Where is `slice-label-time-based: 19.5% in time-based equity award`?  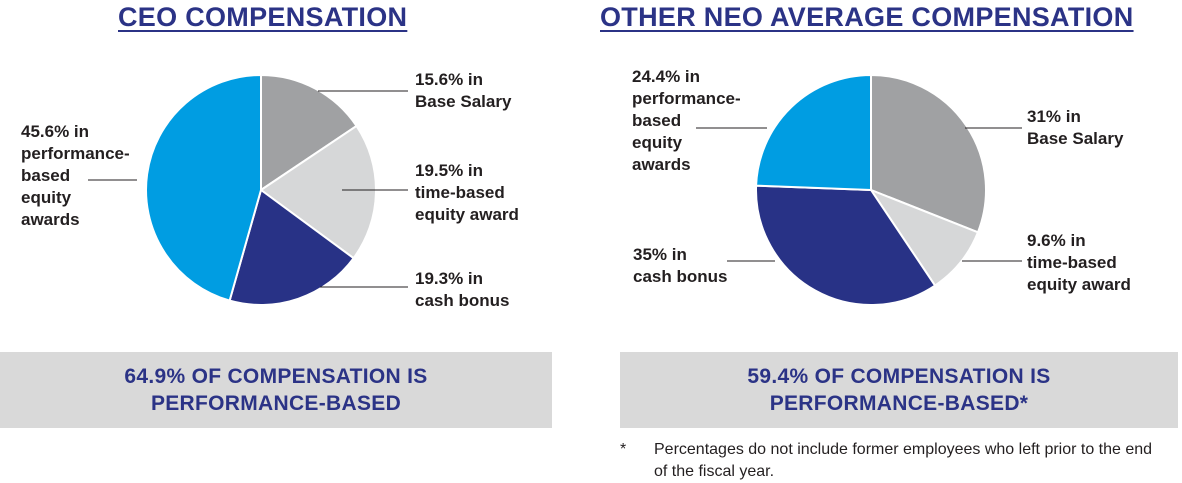 slice-label-time-based: 19.5% in time-based equity award is located at coordinates (467, 192).